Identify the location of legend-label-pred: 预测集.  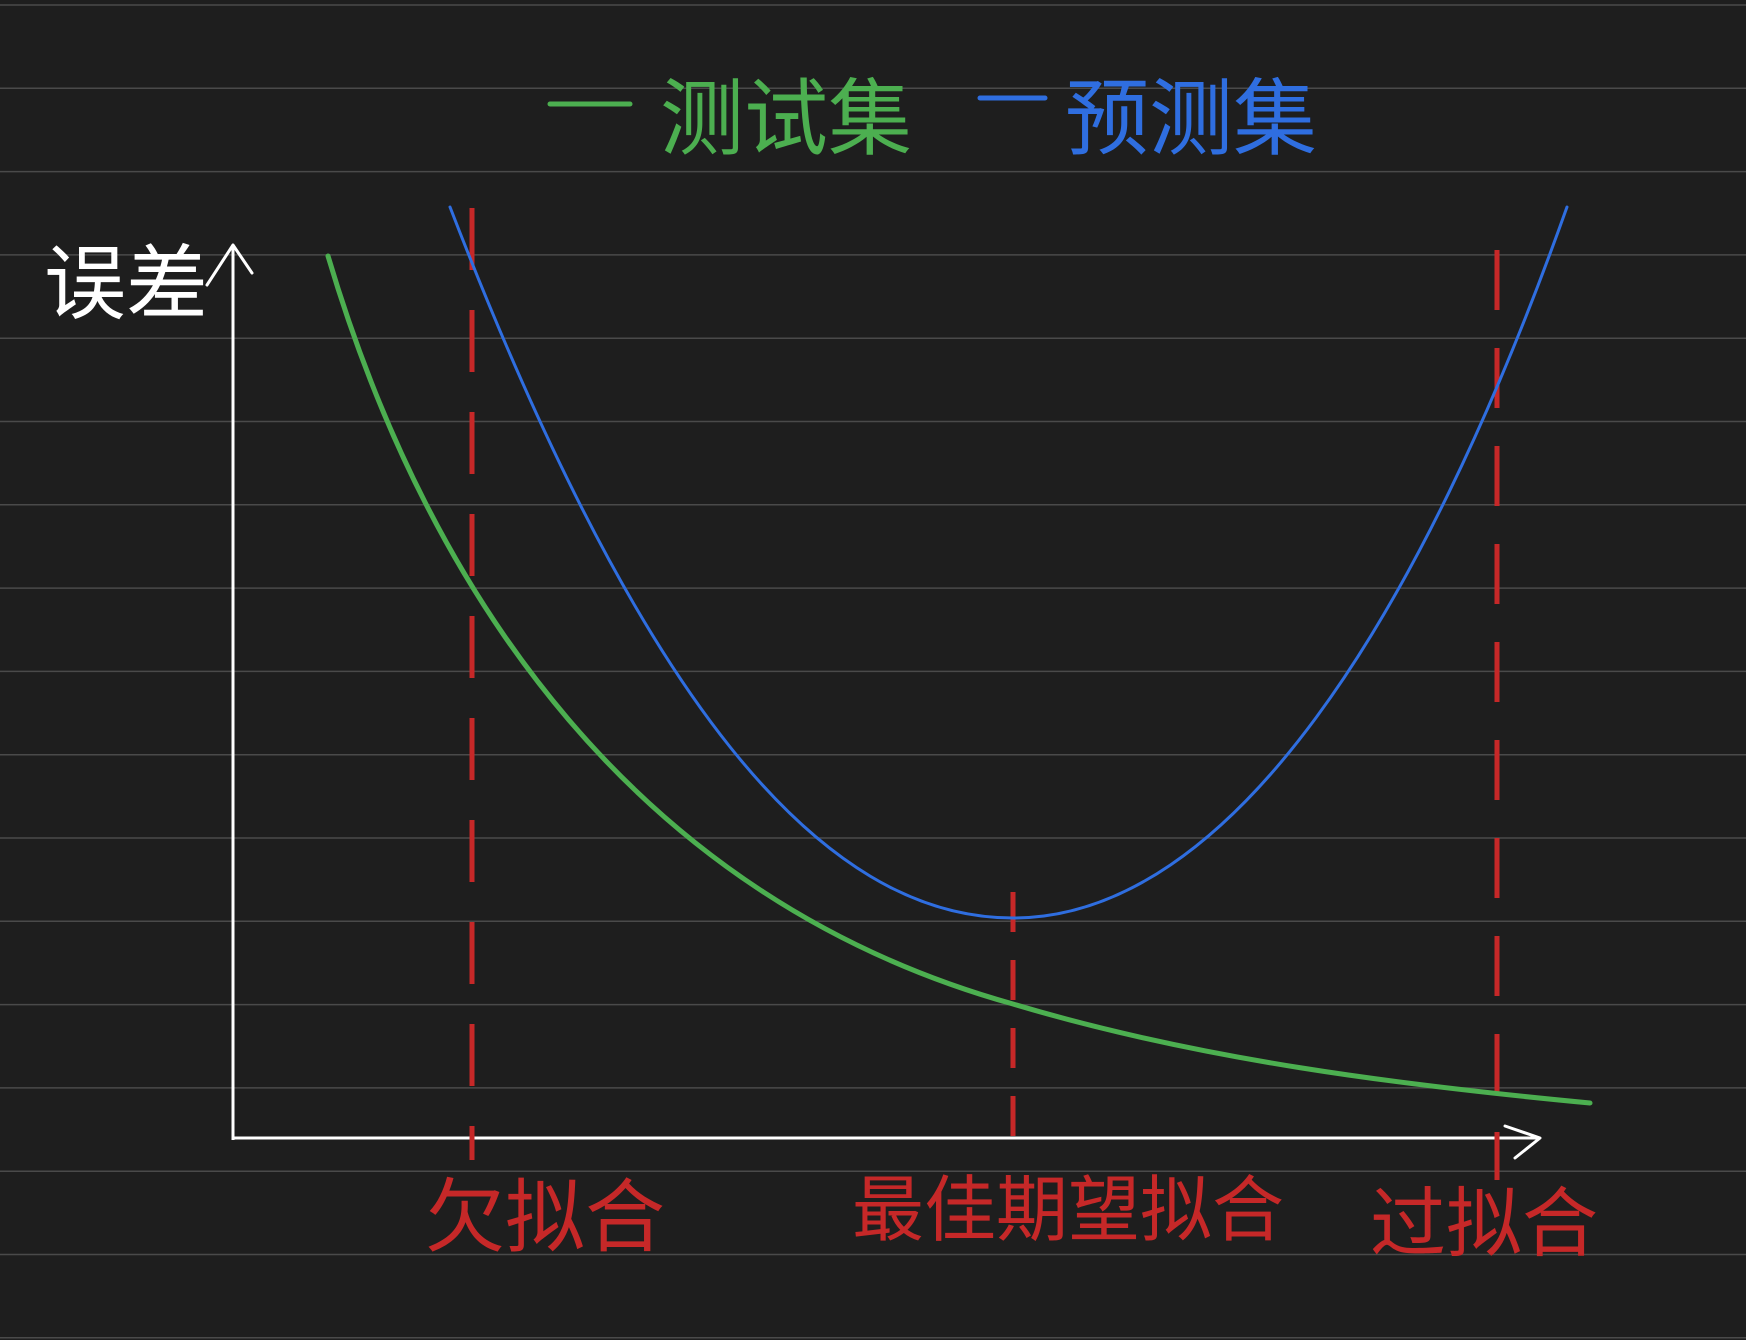
(1191, 119).